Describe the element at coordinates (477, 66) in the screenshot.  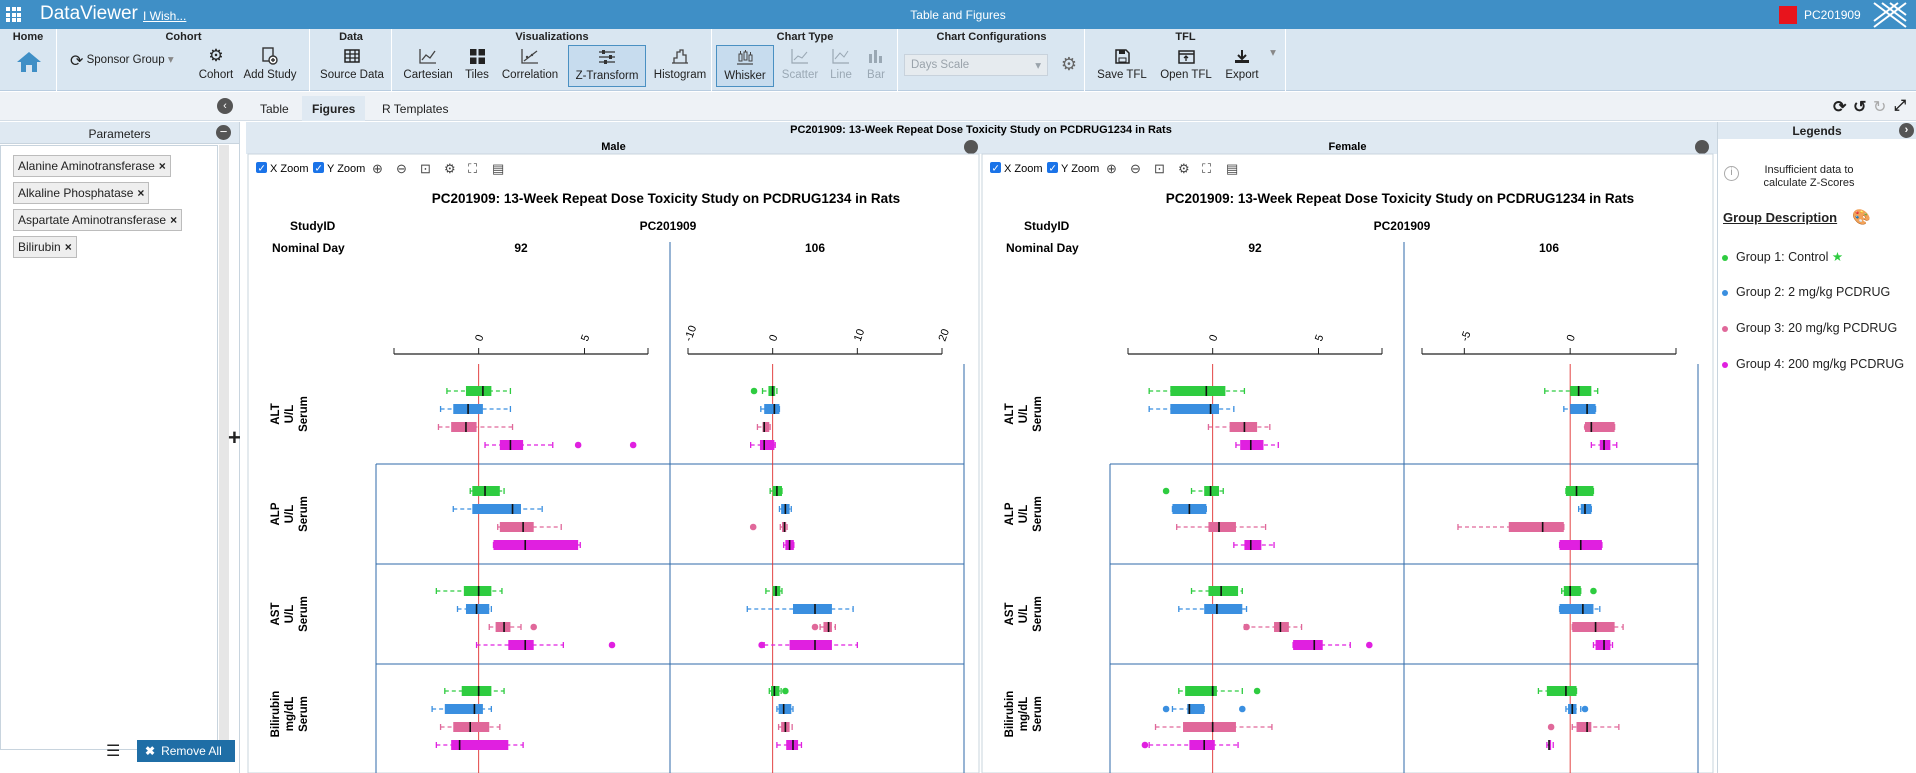
I see `tiles-button: Tiles` at that location.